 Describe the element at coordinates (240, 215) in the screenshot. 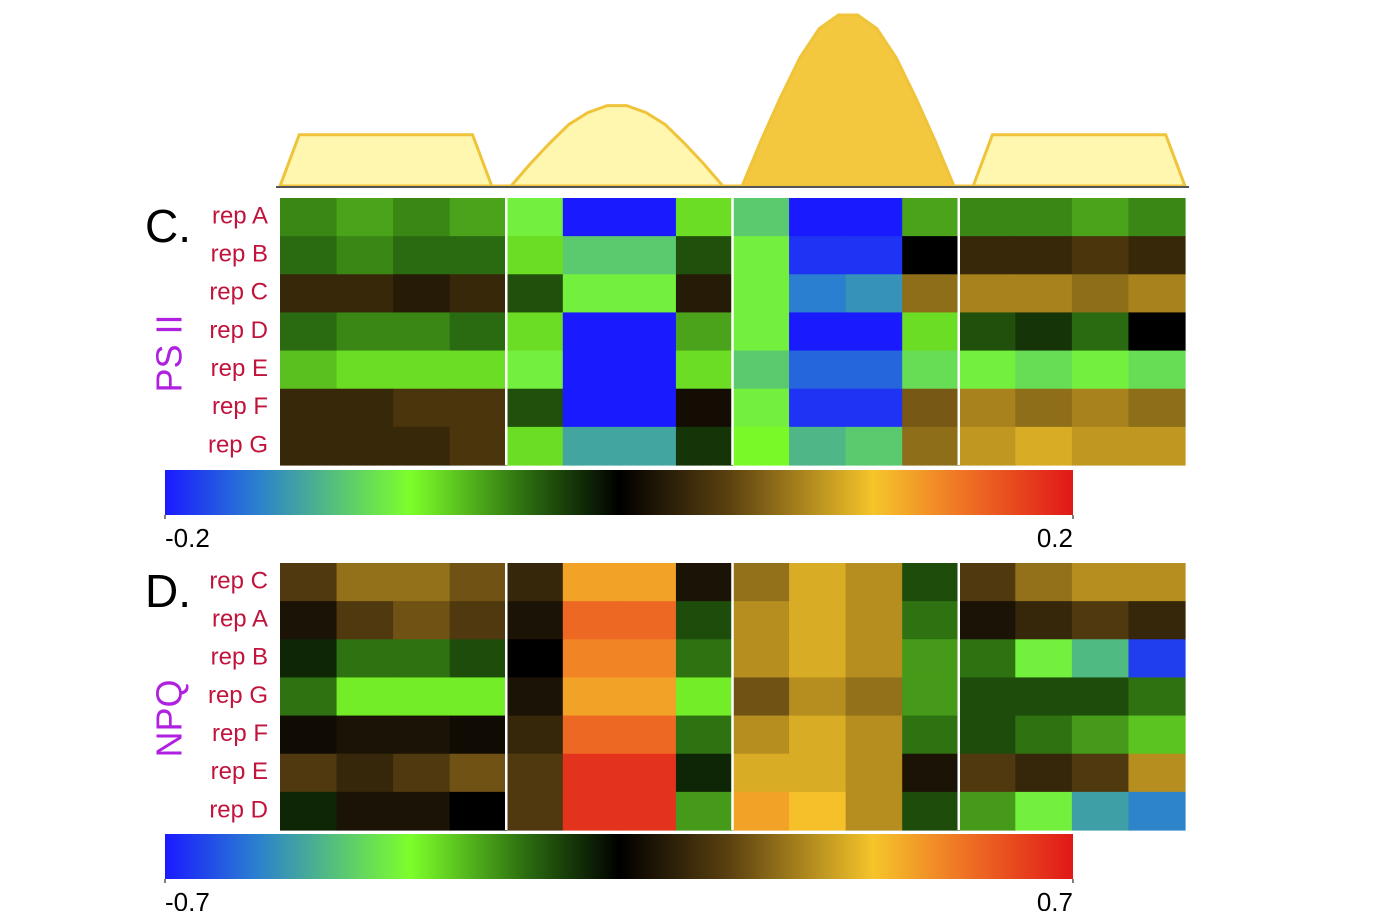

I see `row-label: rep A` at that location.